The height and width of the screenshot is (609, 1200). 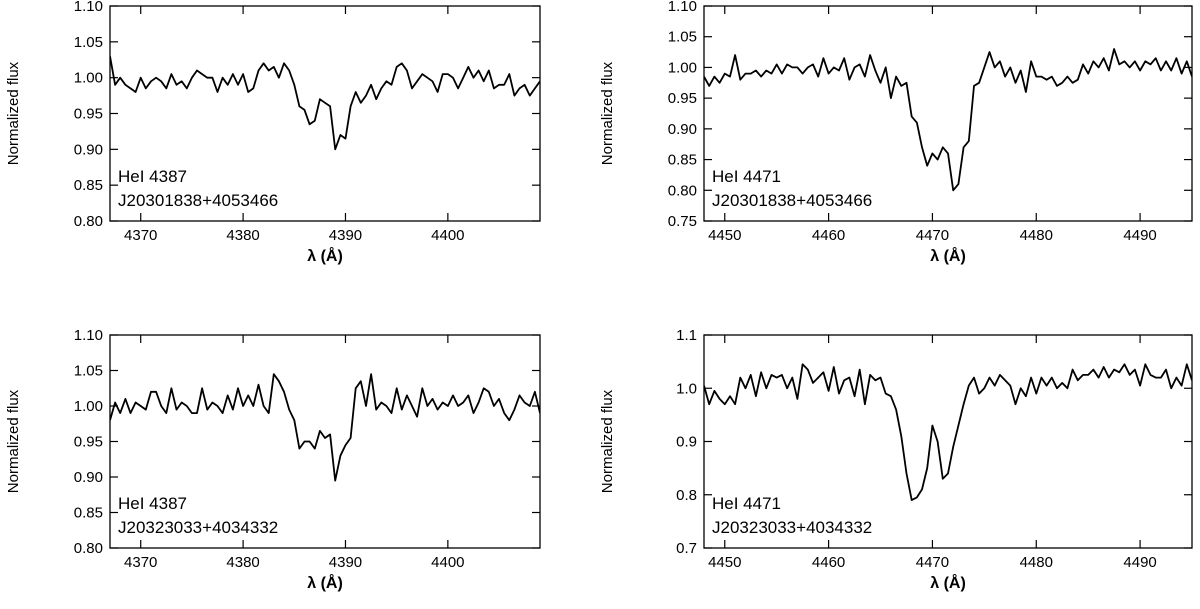 I want to click on y-tick-label: 0.8, so click(x=686, y=495).